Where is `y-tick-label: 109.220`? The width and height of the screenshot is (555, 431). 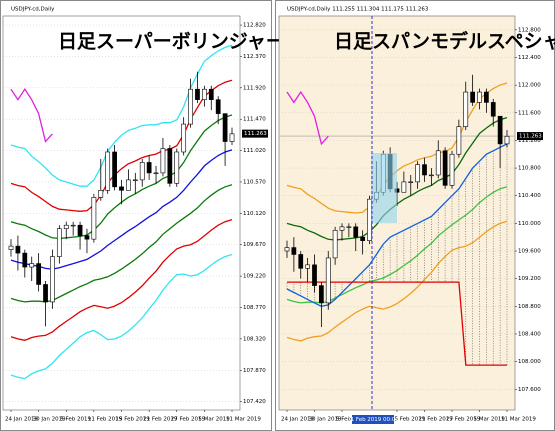
y-tick-label: 109.220 is located at coordinates (254, 277).